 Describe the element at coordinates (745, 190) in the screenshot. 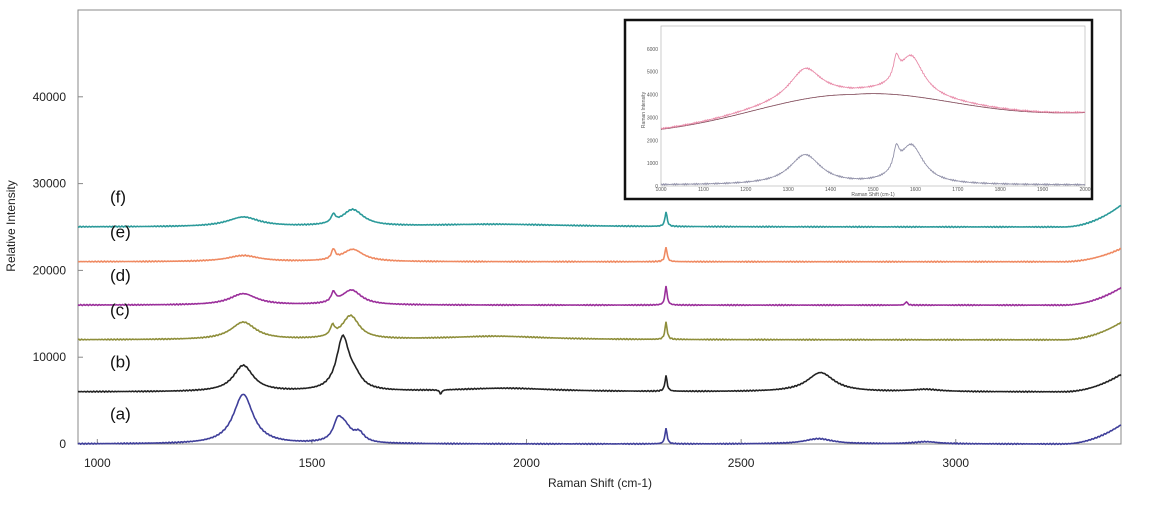

I see `inset-x-tick-label: 1200` at that location.